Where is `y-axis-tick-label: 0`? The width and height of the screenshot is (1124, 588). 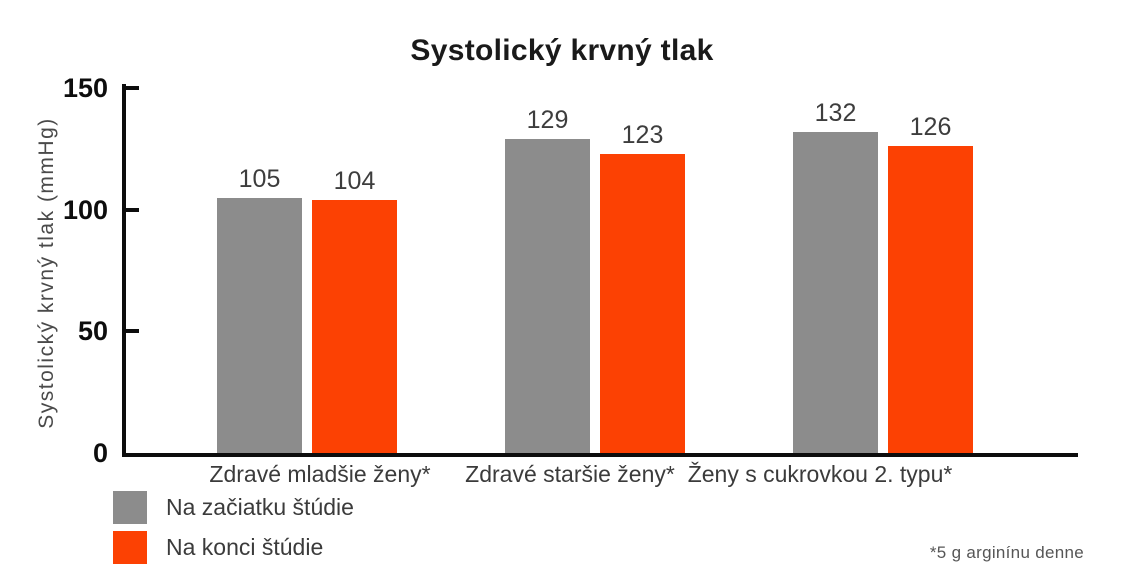 y-axis-tick-label: 0 is located at coordinates (100, 453).